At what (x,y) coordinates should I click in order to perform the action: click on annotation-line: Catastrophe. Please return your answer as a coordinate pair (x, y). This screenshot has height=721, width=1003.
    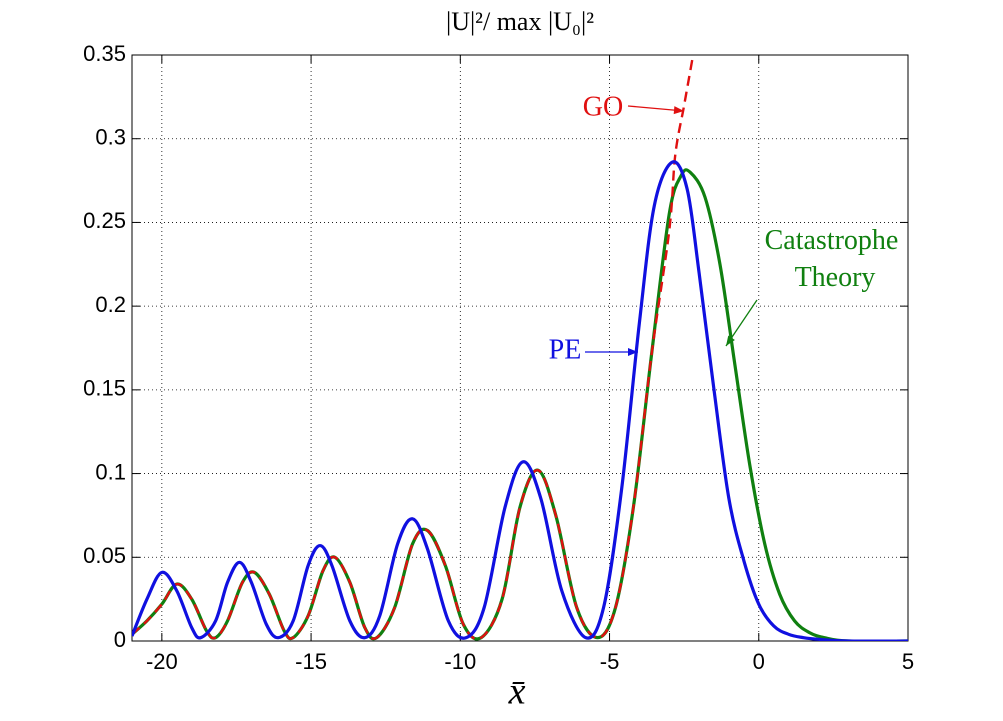
    Looking at the image, I should click on (835, 240).